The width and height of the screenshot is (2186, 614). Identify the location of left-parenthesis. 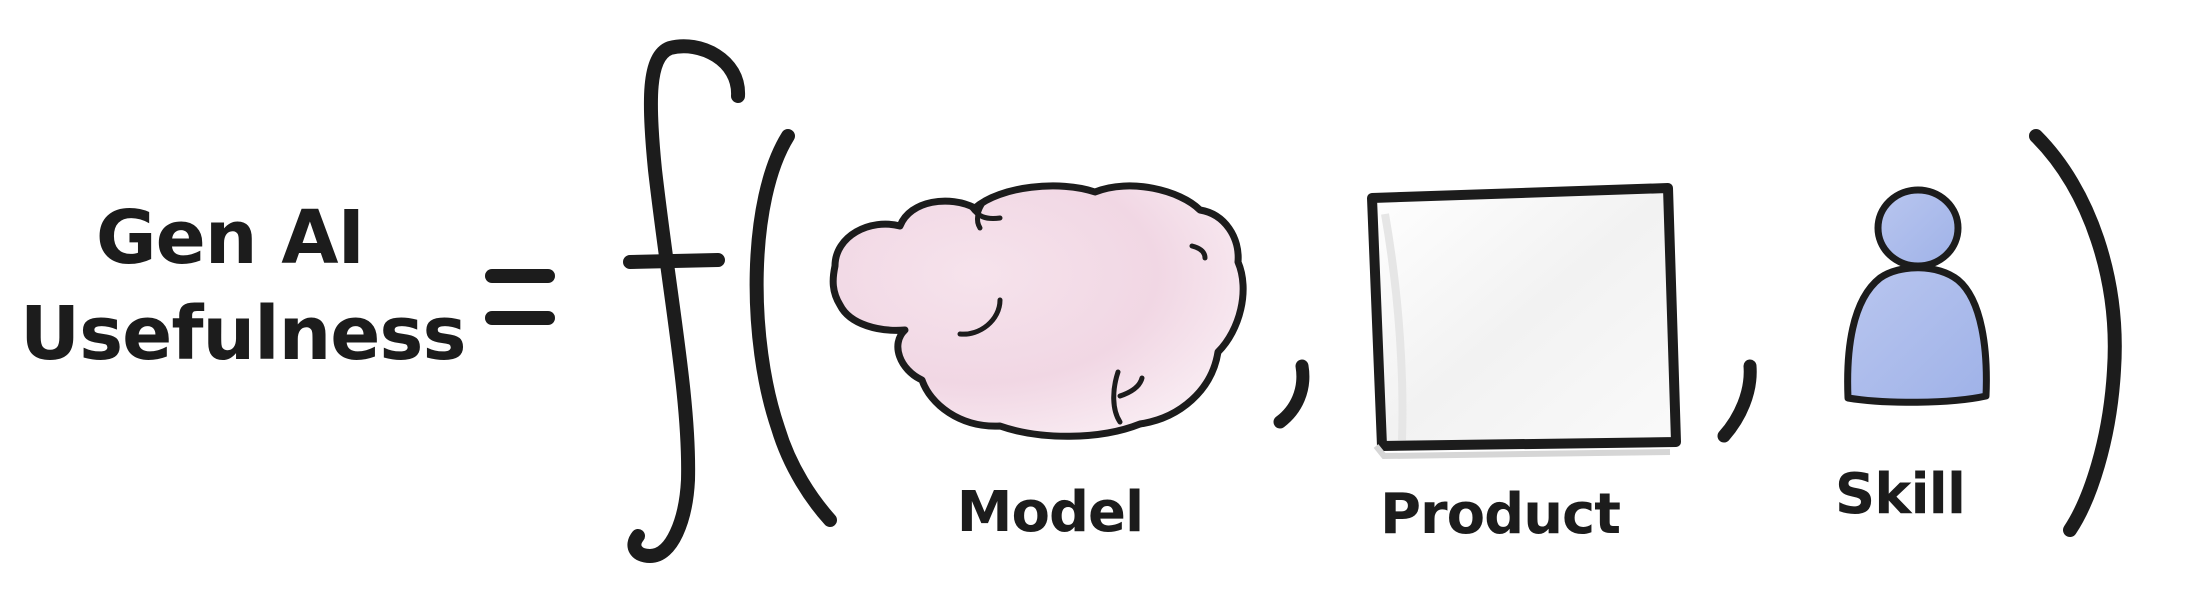
(793, 328).